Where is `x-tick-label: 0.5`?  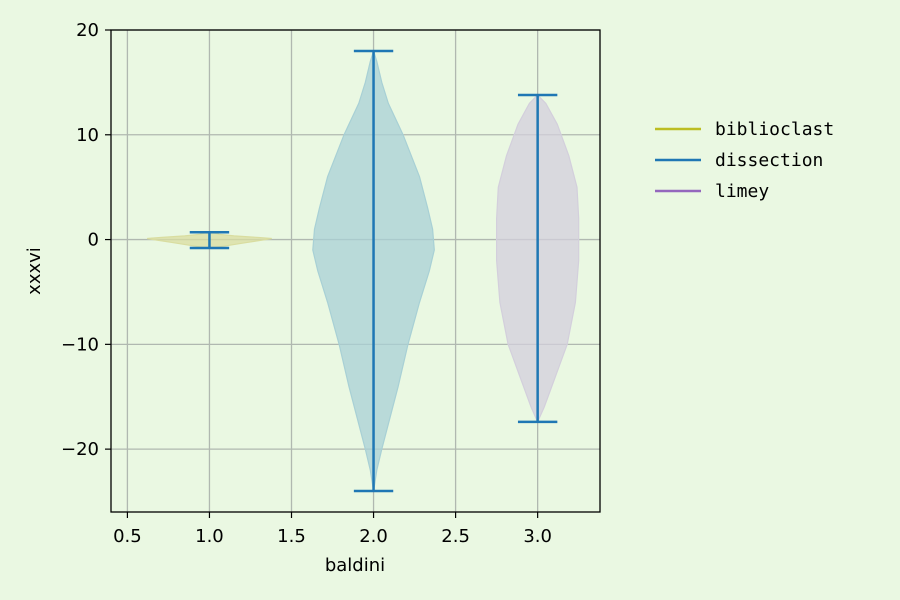 x-tick-label: 0.5 is located at coordinates (127, 536).